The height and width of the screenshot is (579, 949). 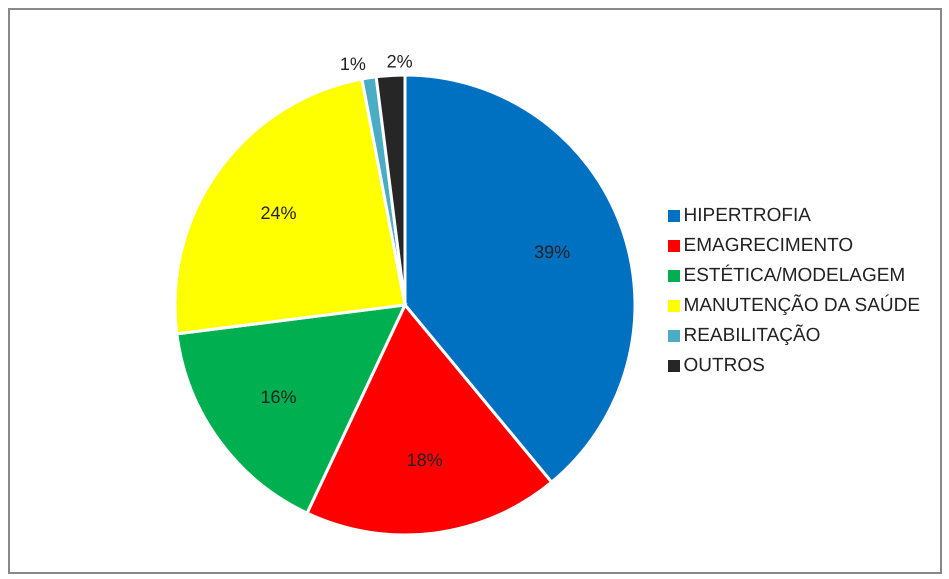 I want to click on legend-label: REABILITAÇÃO, so click(x=752, y=335).